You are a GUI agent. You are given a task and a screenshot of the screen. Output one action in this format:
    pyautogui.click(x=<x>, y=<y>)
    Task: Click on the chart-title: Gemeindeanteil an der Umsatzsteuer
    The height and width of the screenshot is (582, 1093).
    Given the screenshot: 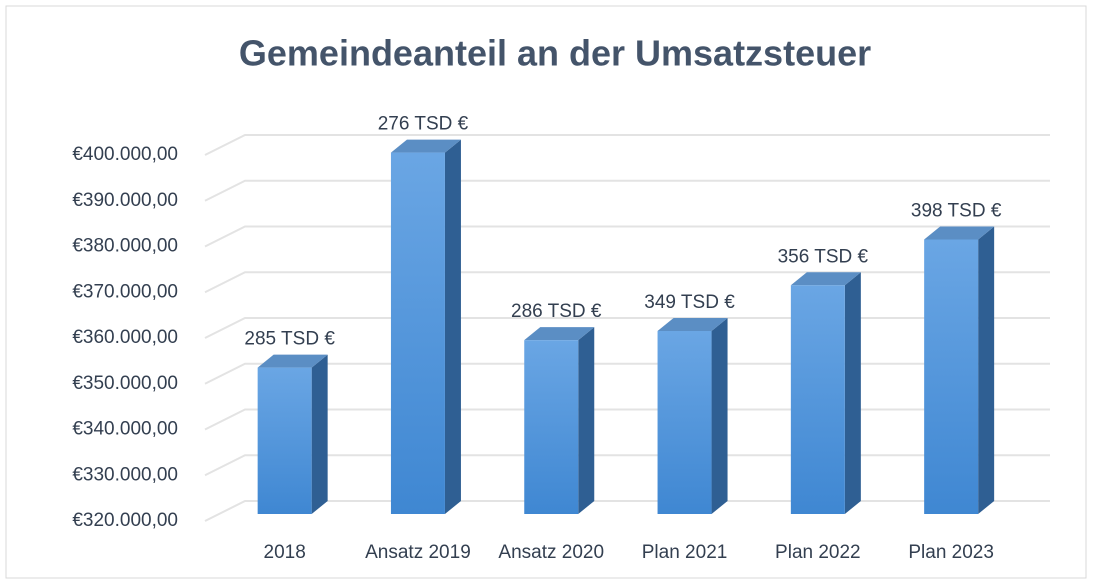 What is the action you would take?
    pyautogui.click(x=555, y=53)
    